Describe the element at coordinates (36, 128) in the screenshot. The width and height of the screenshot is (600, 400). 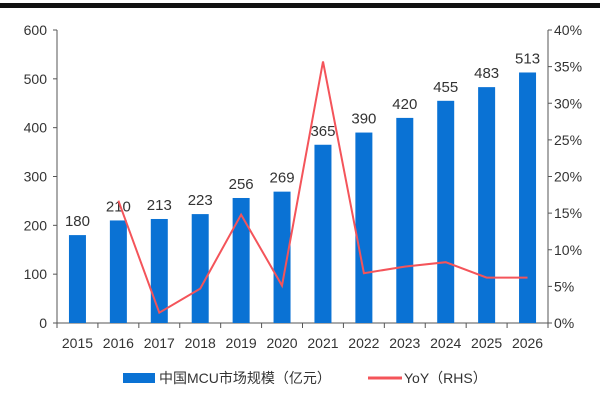
I see `left-tick-label: 400` at that location.